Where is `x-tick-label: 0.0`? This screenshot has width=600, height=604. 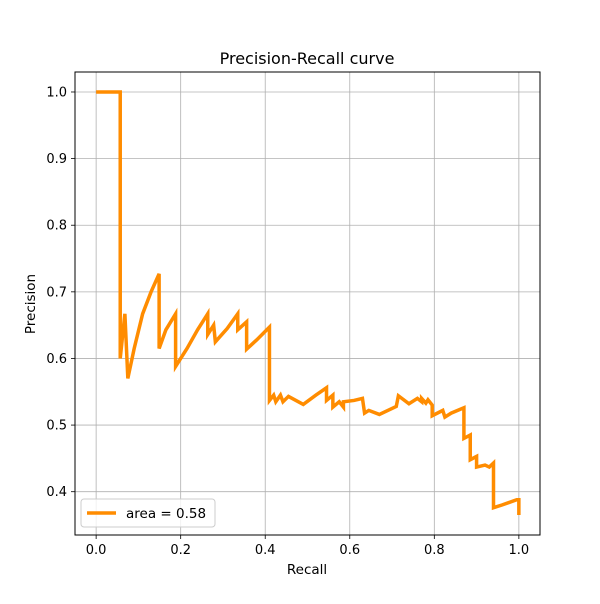 x-tick-label: 0.0 is located at coordinates (96, 550).